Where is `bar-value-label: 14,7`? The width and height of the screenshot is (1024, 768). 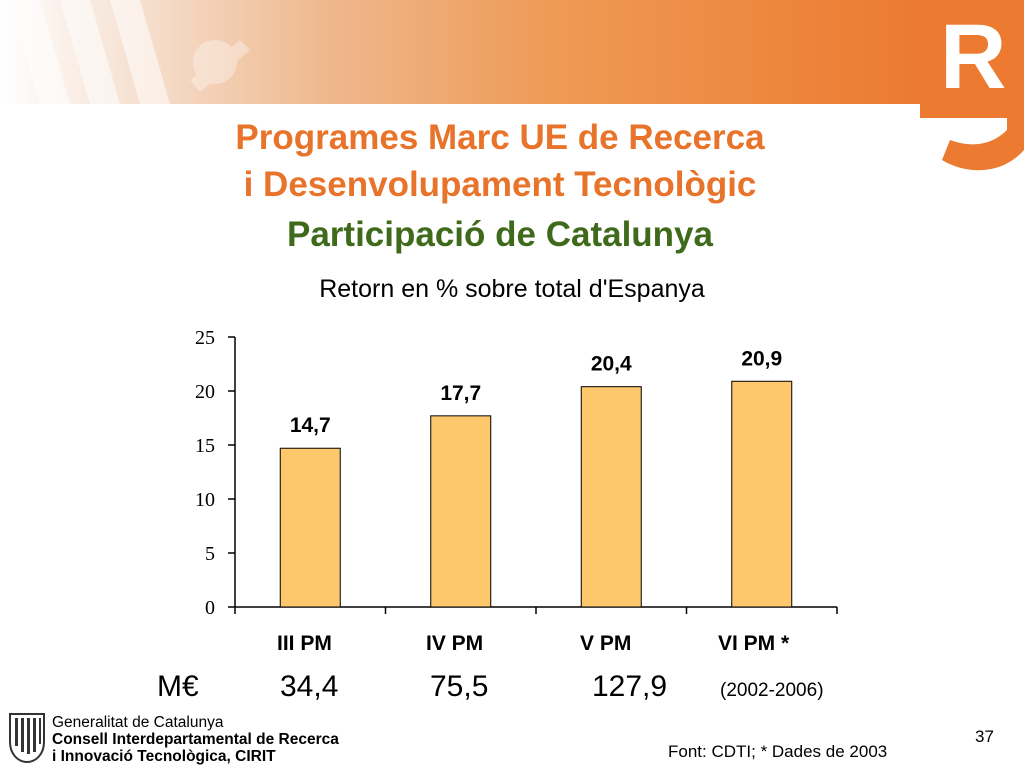
bar-value-label: 14,7 is located at coordinates (310, 425).